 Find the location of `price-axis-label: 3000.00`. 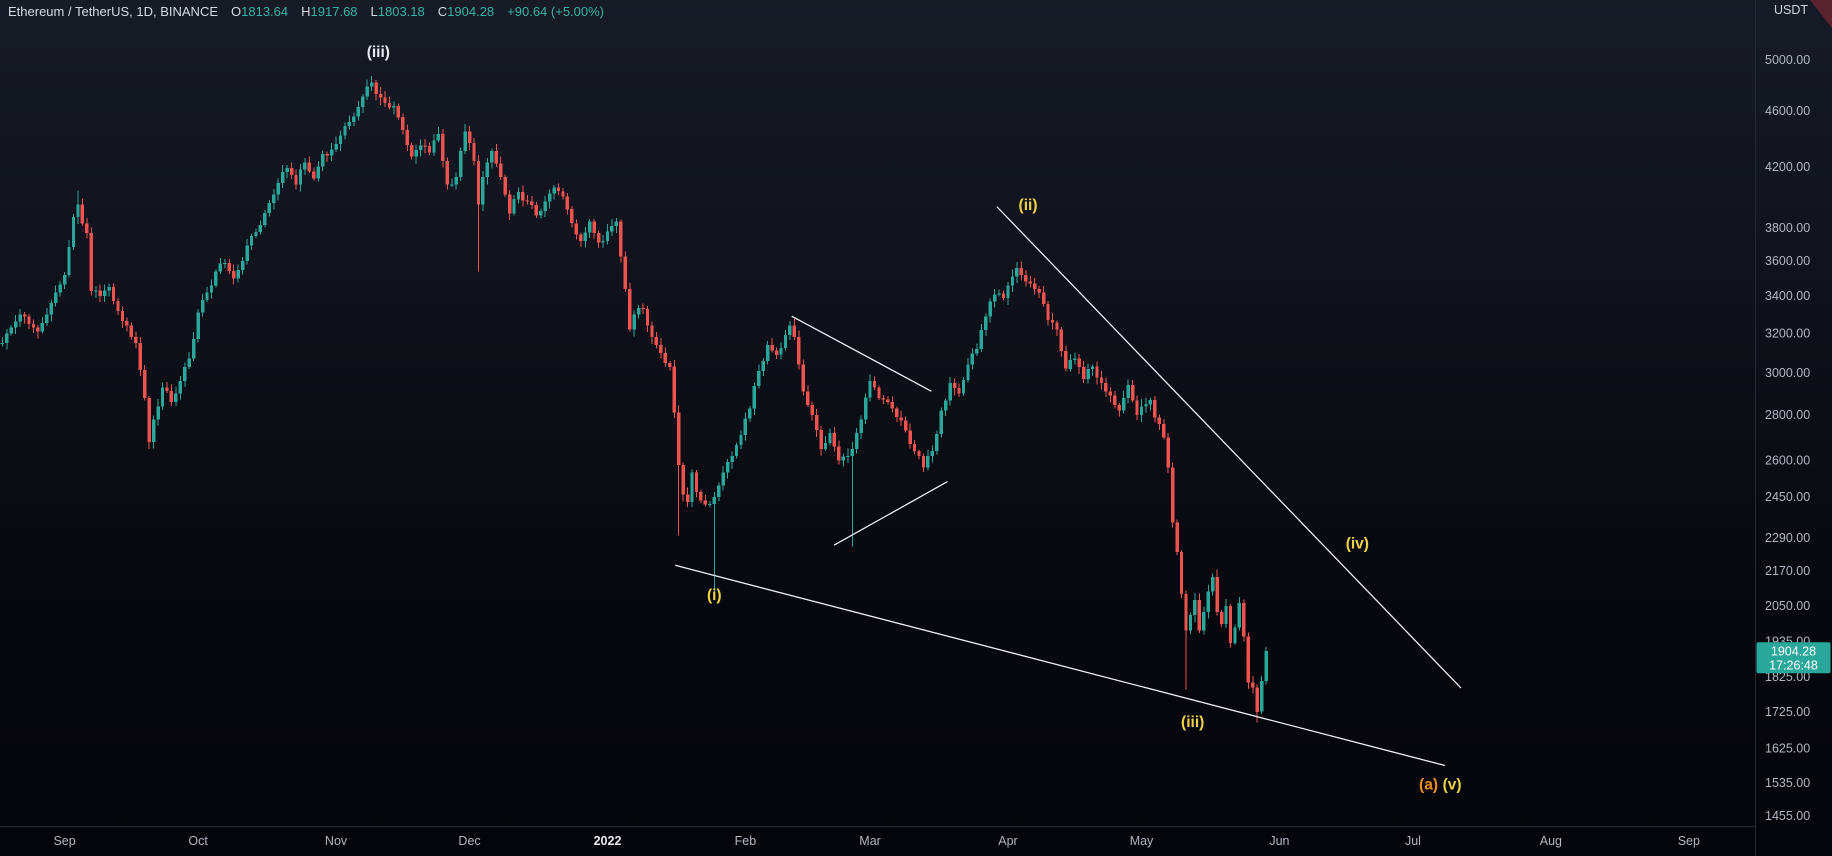

price-axis-label: 3000.00 is located at coordinates (1787, 373).